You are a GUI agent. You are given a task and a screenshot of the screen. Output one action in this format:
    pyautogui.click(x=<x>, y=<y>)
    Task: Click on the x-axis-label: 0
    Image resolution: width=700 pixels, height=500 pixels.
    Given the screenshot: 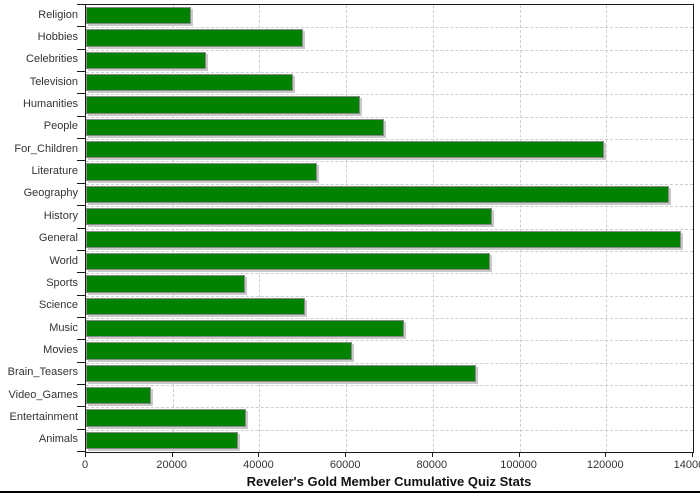 What is the action you would take?
    pyautogui.click(x=85, y=465)
    